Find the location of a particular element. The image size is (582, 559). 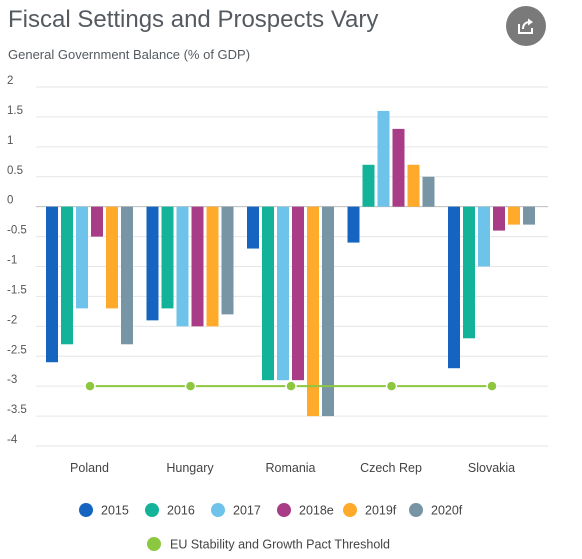

bar-poland-2018e is located at coordinates (97, 221).